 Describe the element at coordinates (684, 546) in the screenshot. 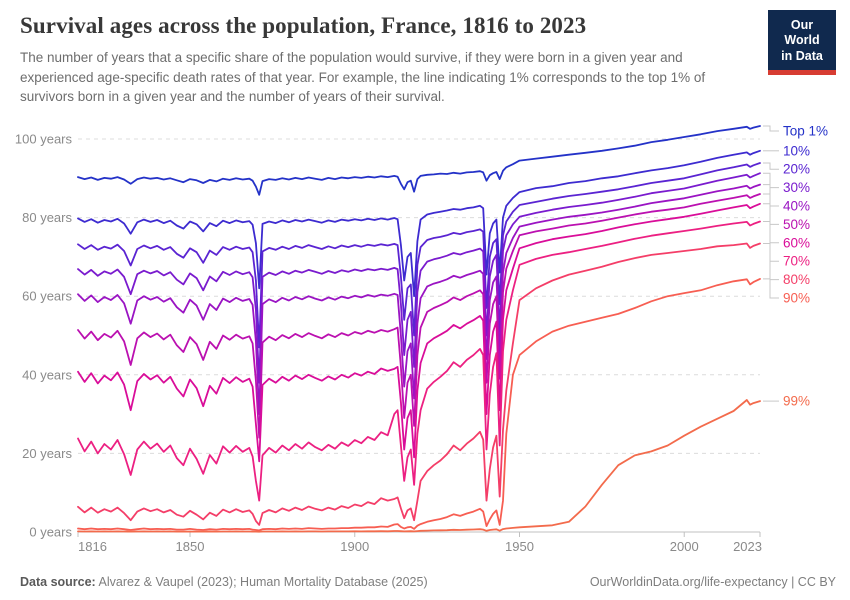

I see `x-axis-tick-label: 2000` at that location.